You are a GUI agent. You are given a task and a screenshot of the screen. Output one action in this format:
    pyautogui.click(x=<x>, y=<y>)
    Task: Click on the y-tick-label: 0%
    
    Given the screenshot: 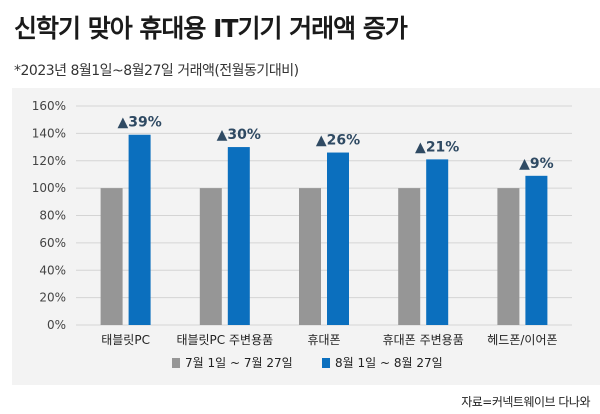 What is the action you would take?
    pyautogui.click(x=56, y=325)
    